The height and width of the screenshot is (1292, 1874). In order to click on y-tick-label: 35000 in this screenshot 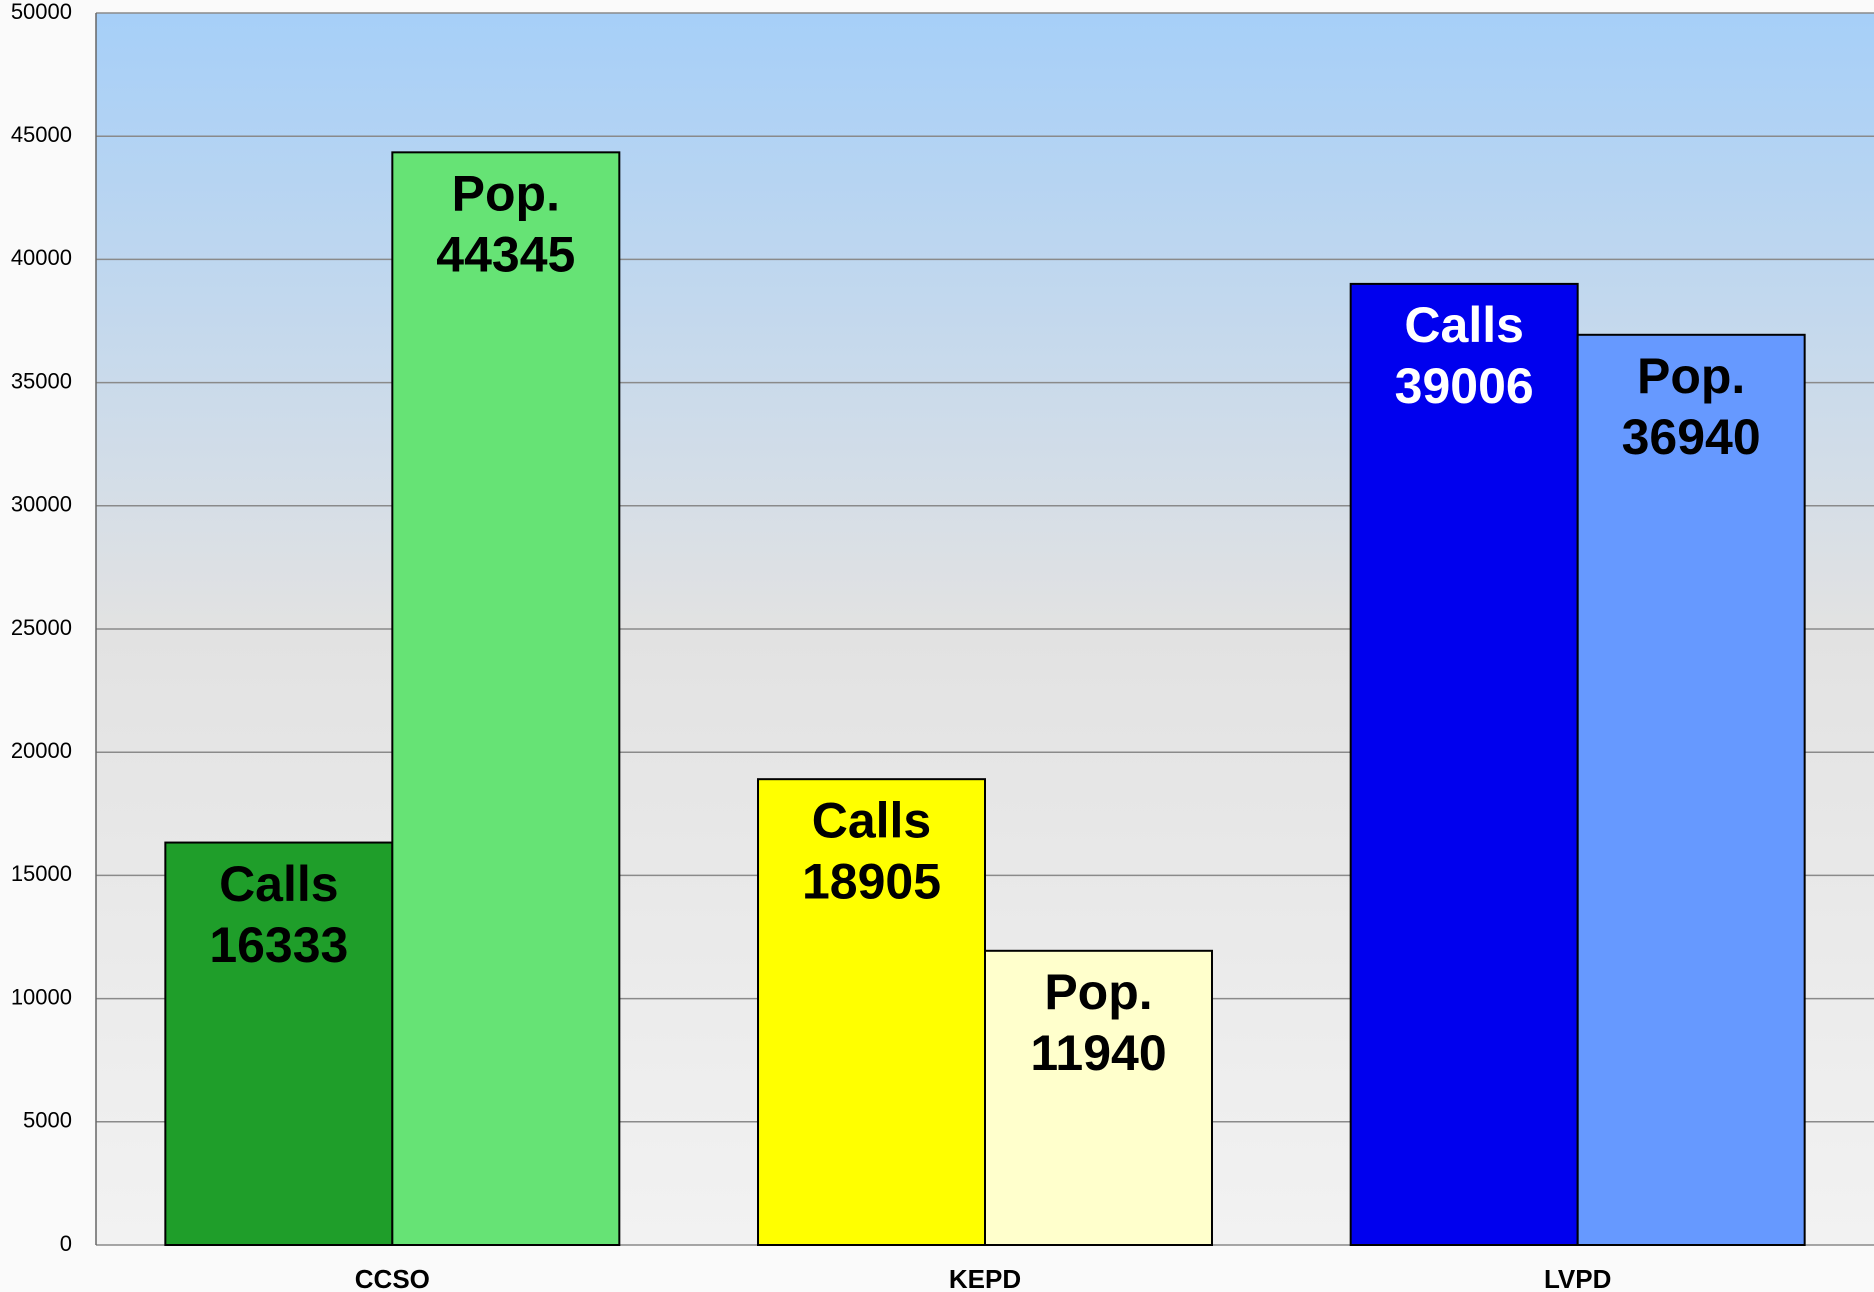, I will do `click(41, 380)`.